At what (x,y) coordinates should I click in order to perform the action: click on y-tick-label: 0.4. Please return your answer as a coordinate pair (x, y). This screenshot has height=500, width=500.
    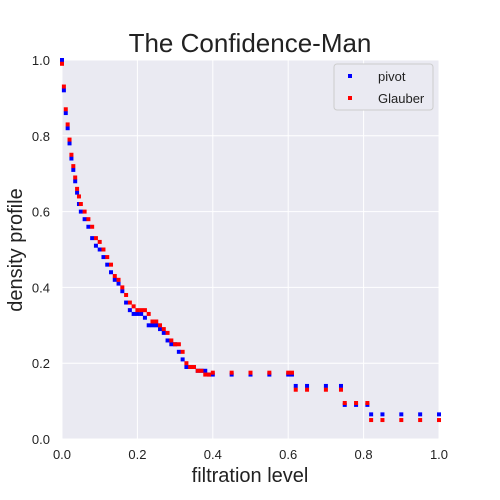
    Looking at the image, I should click on (41, 287).